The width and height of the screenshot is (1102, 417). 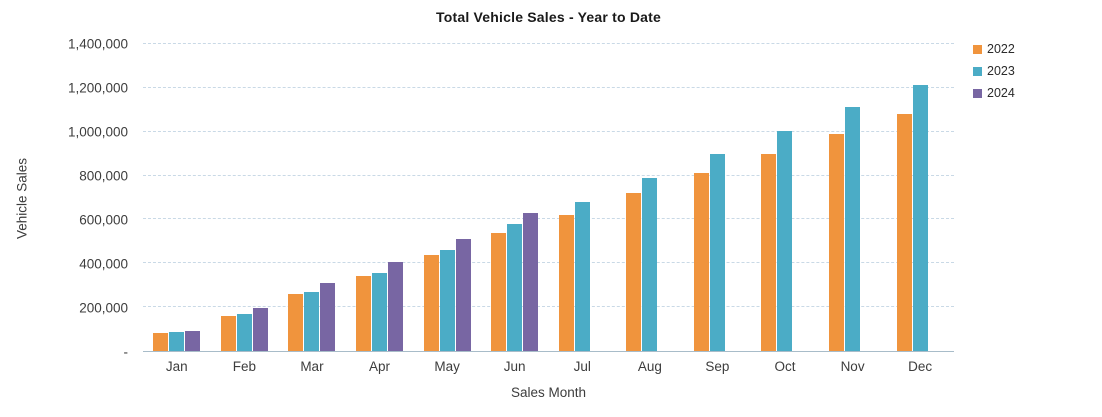 What do you see at coordinates (177, 341) in the screenshot?
I see `bar-2023-jan` at bounding box center [177, 341].